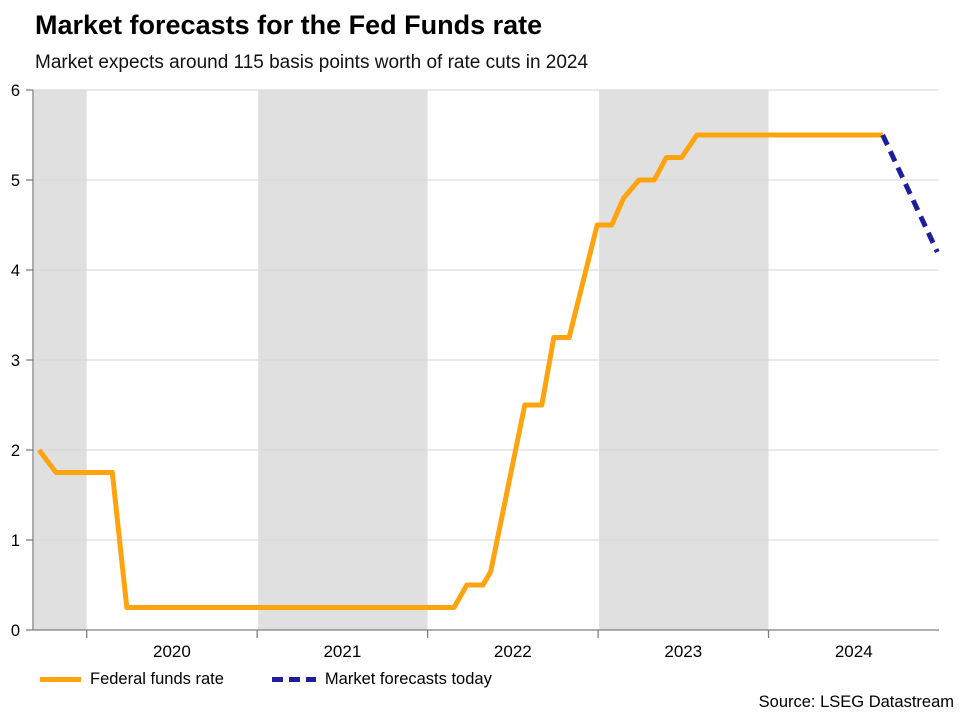 Image resolution: width=960 pixels, height=720 pixels. Describe the element at coordinates (172, 651) in the screenshot. I see `x-tick-label-2020: 2020` at that location.